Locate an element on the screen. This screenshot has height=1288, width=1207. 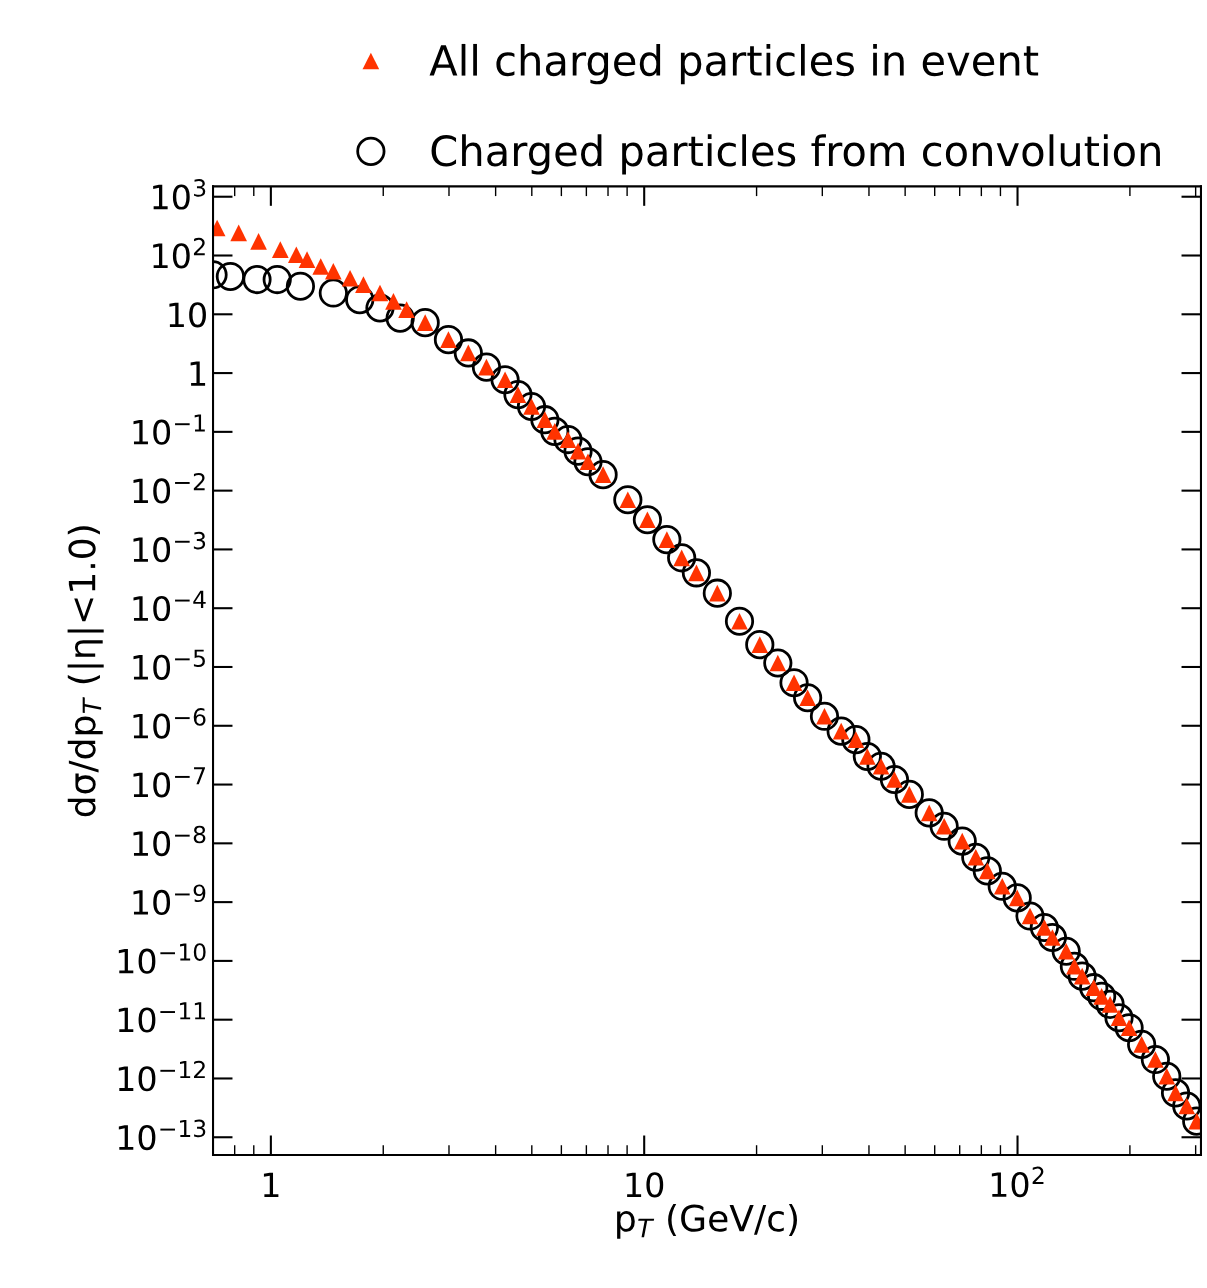
y-tick-label: 10$^{−6}$ is located at coordinates (169, 723).